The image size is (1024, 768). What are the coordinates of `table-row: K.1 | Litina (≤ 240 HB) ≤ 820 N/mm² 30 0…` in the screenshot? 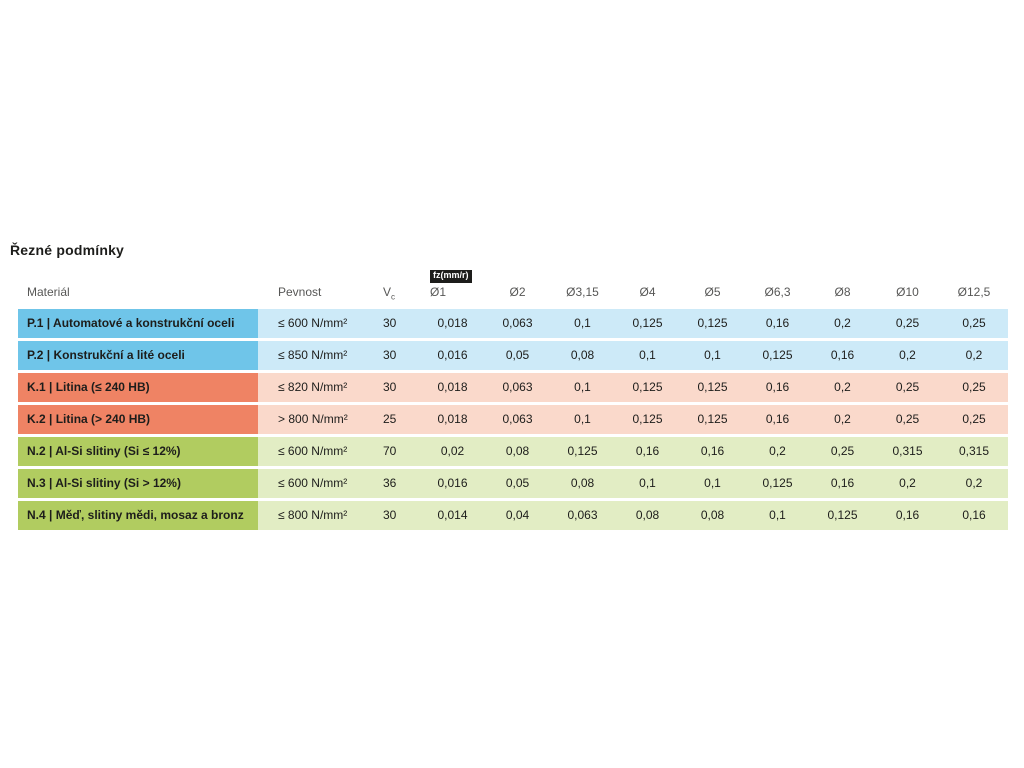 It's located at (513, 387).